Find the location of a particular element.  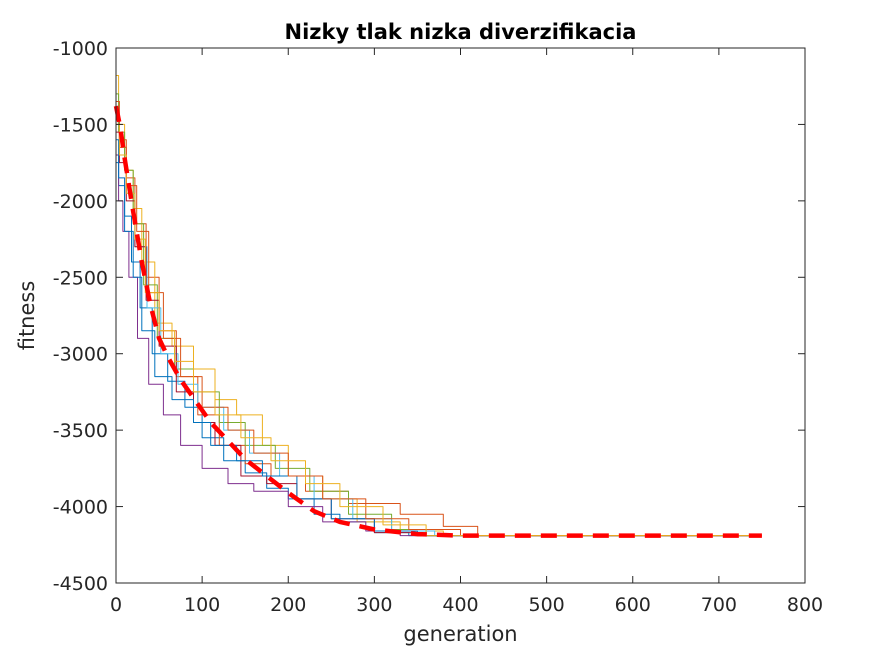

x-tick-label: 0 is located at coordinates (116, 605).